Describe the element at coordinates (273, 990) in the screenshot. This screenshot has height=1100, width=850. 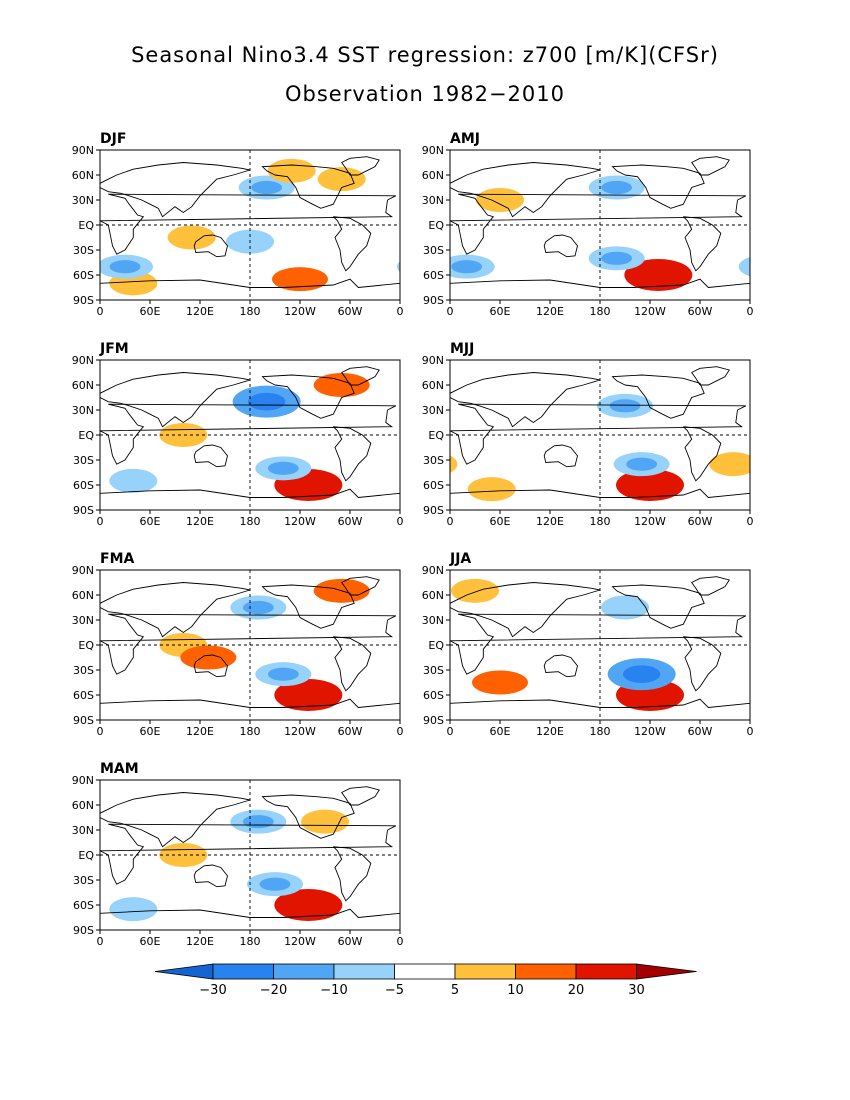
I see `colorbar-label: −20` at that location.